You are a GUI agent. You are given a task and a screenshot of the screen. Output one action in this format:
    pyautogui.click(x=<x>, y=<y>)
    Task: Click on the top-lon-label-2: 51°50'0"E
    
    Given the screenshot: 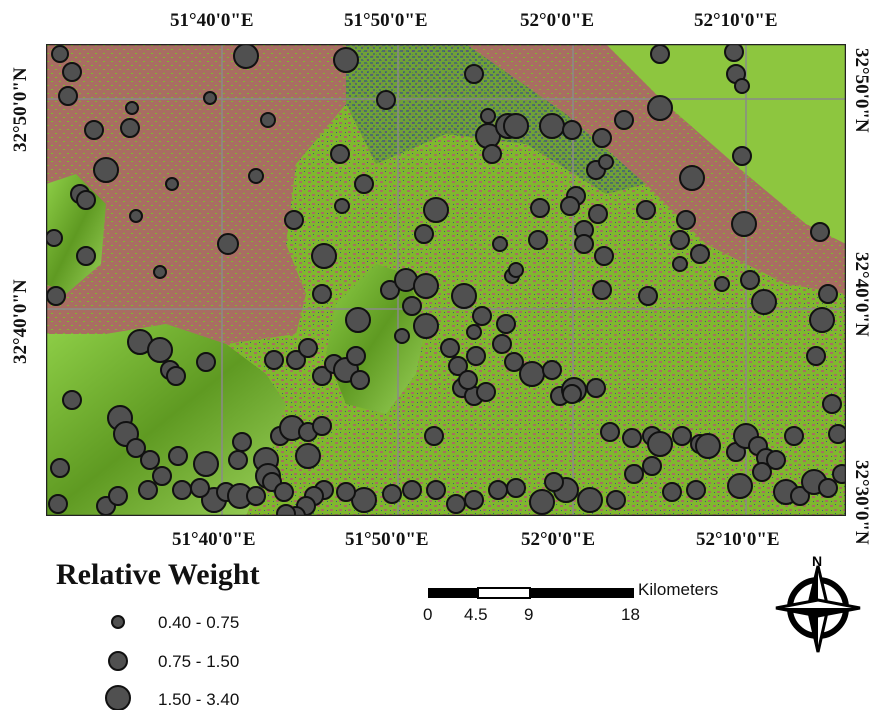 What is the action you would take?
    pyautogui.click(x=386, y=20)
    